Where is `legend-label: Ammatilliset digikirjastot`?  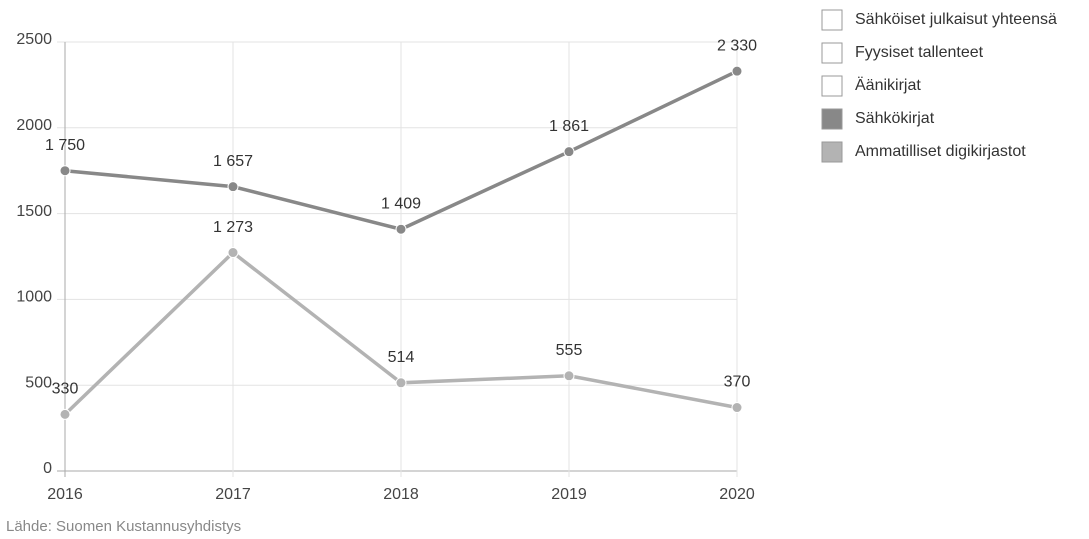 legend-label: Ammatilliset digikirjastot is located at coordinates (940, 151).